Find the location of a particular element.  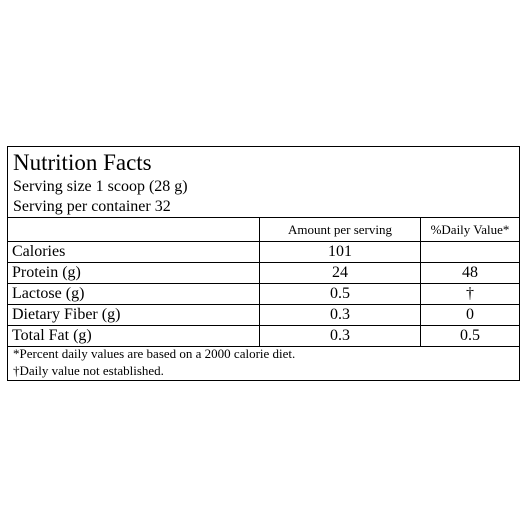

table-row: Protein (g) 24 48 is located at coordinates (263, 273).